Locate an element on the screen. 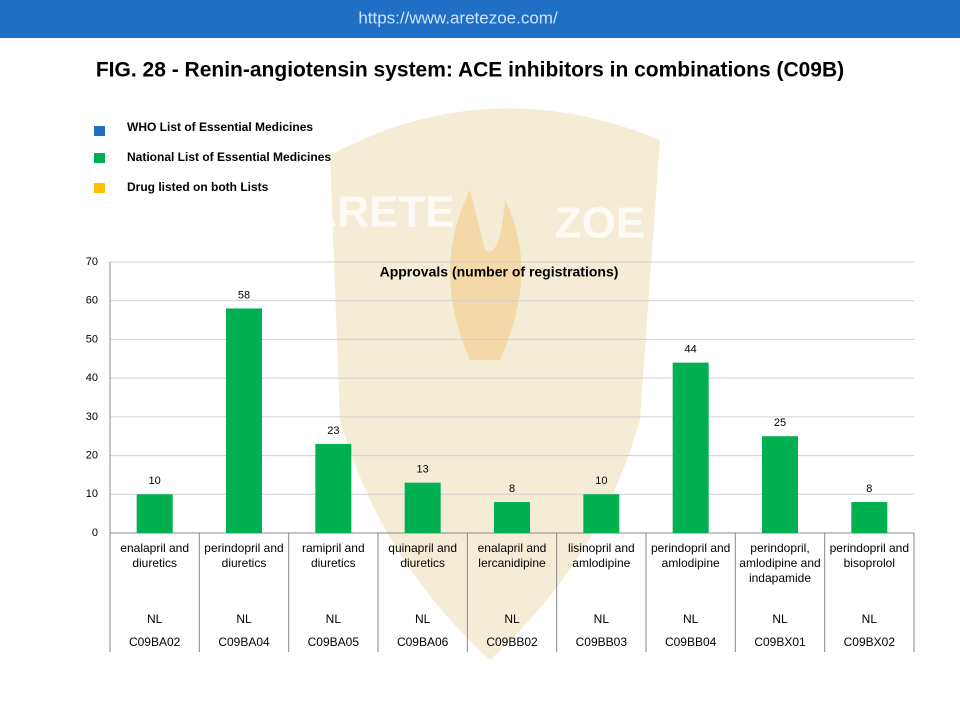  y-tick-label: 60 is located at coordinates (92, 301).